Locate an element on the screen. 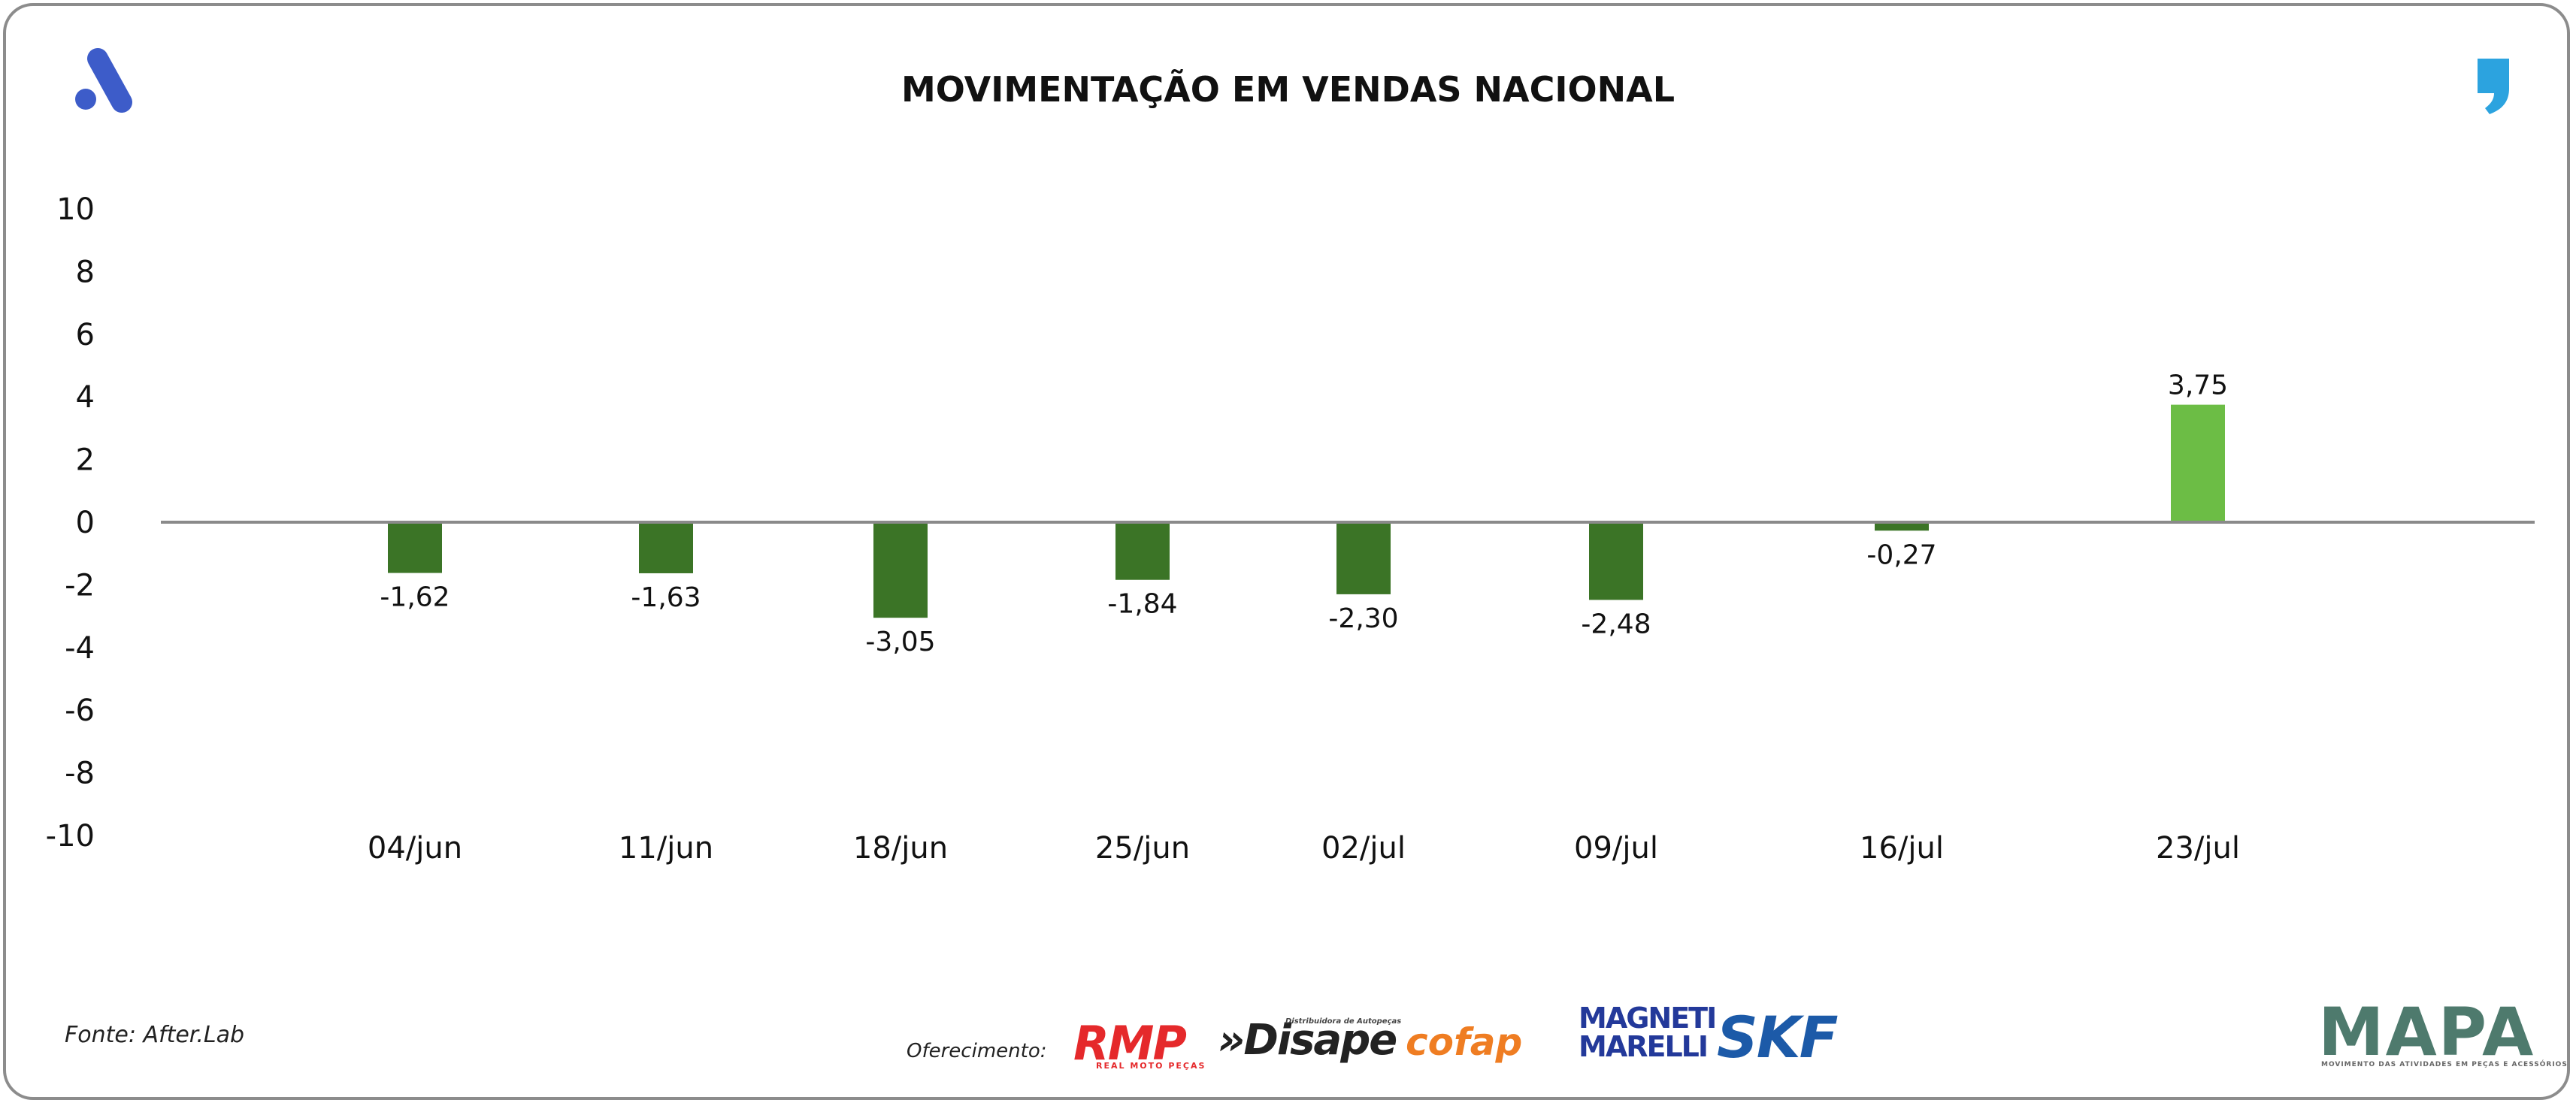 The width and height of the screenshot is (2576, 1106). disape-logo-subtitle: Distribuidora de Autopeças is located at coordinates (1343, 1021).